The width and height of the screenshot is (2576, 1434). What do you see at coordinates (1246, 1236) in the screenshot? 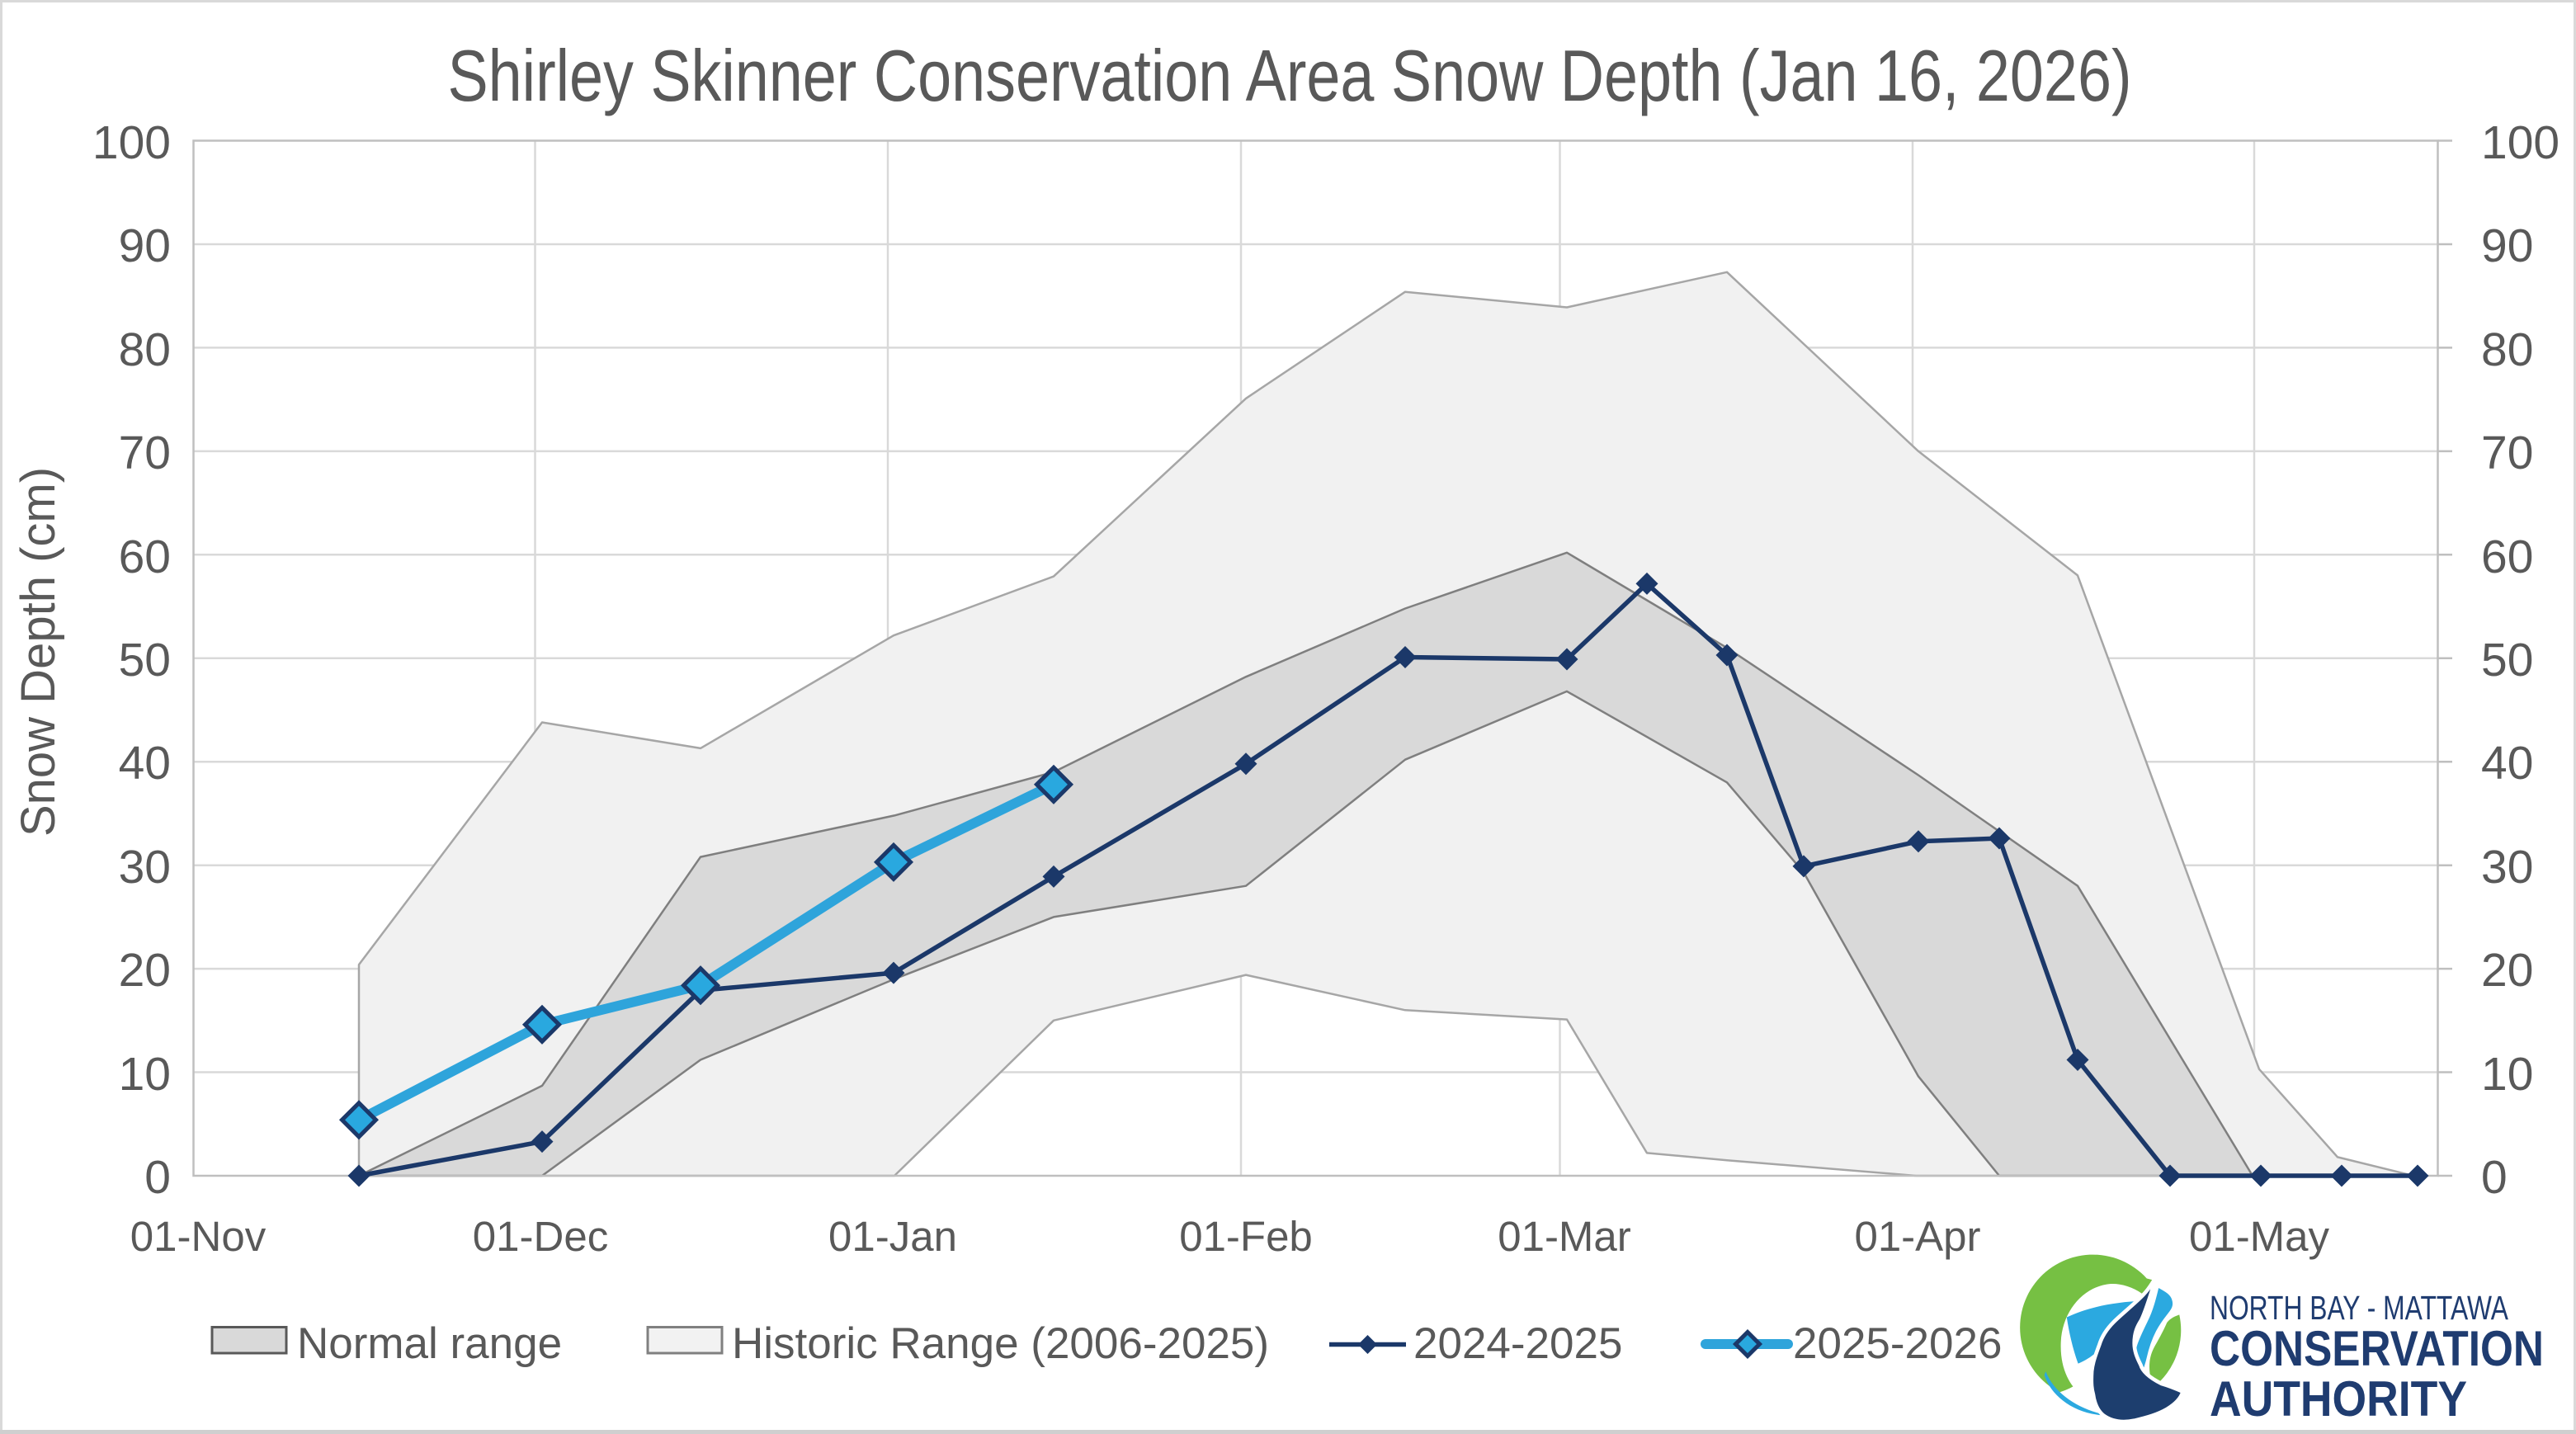
I see `svg-text: 01-Feb` at bounding box center [1246, 1236].